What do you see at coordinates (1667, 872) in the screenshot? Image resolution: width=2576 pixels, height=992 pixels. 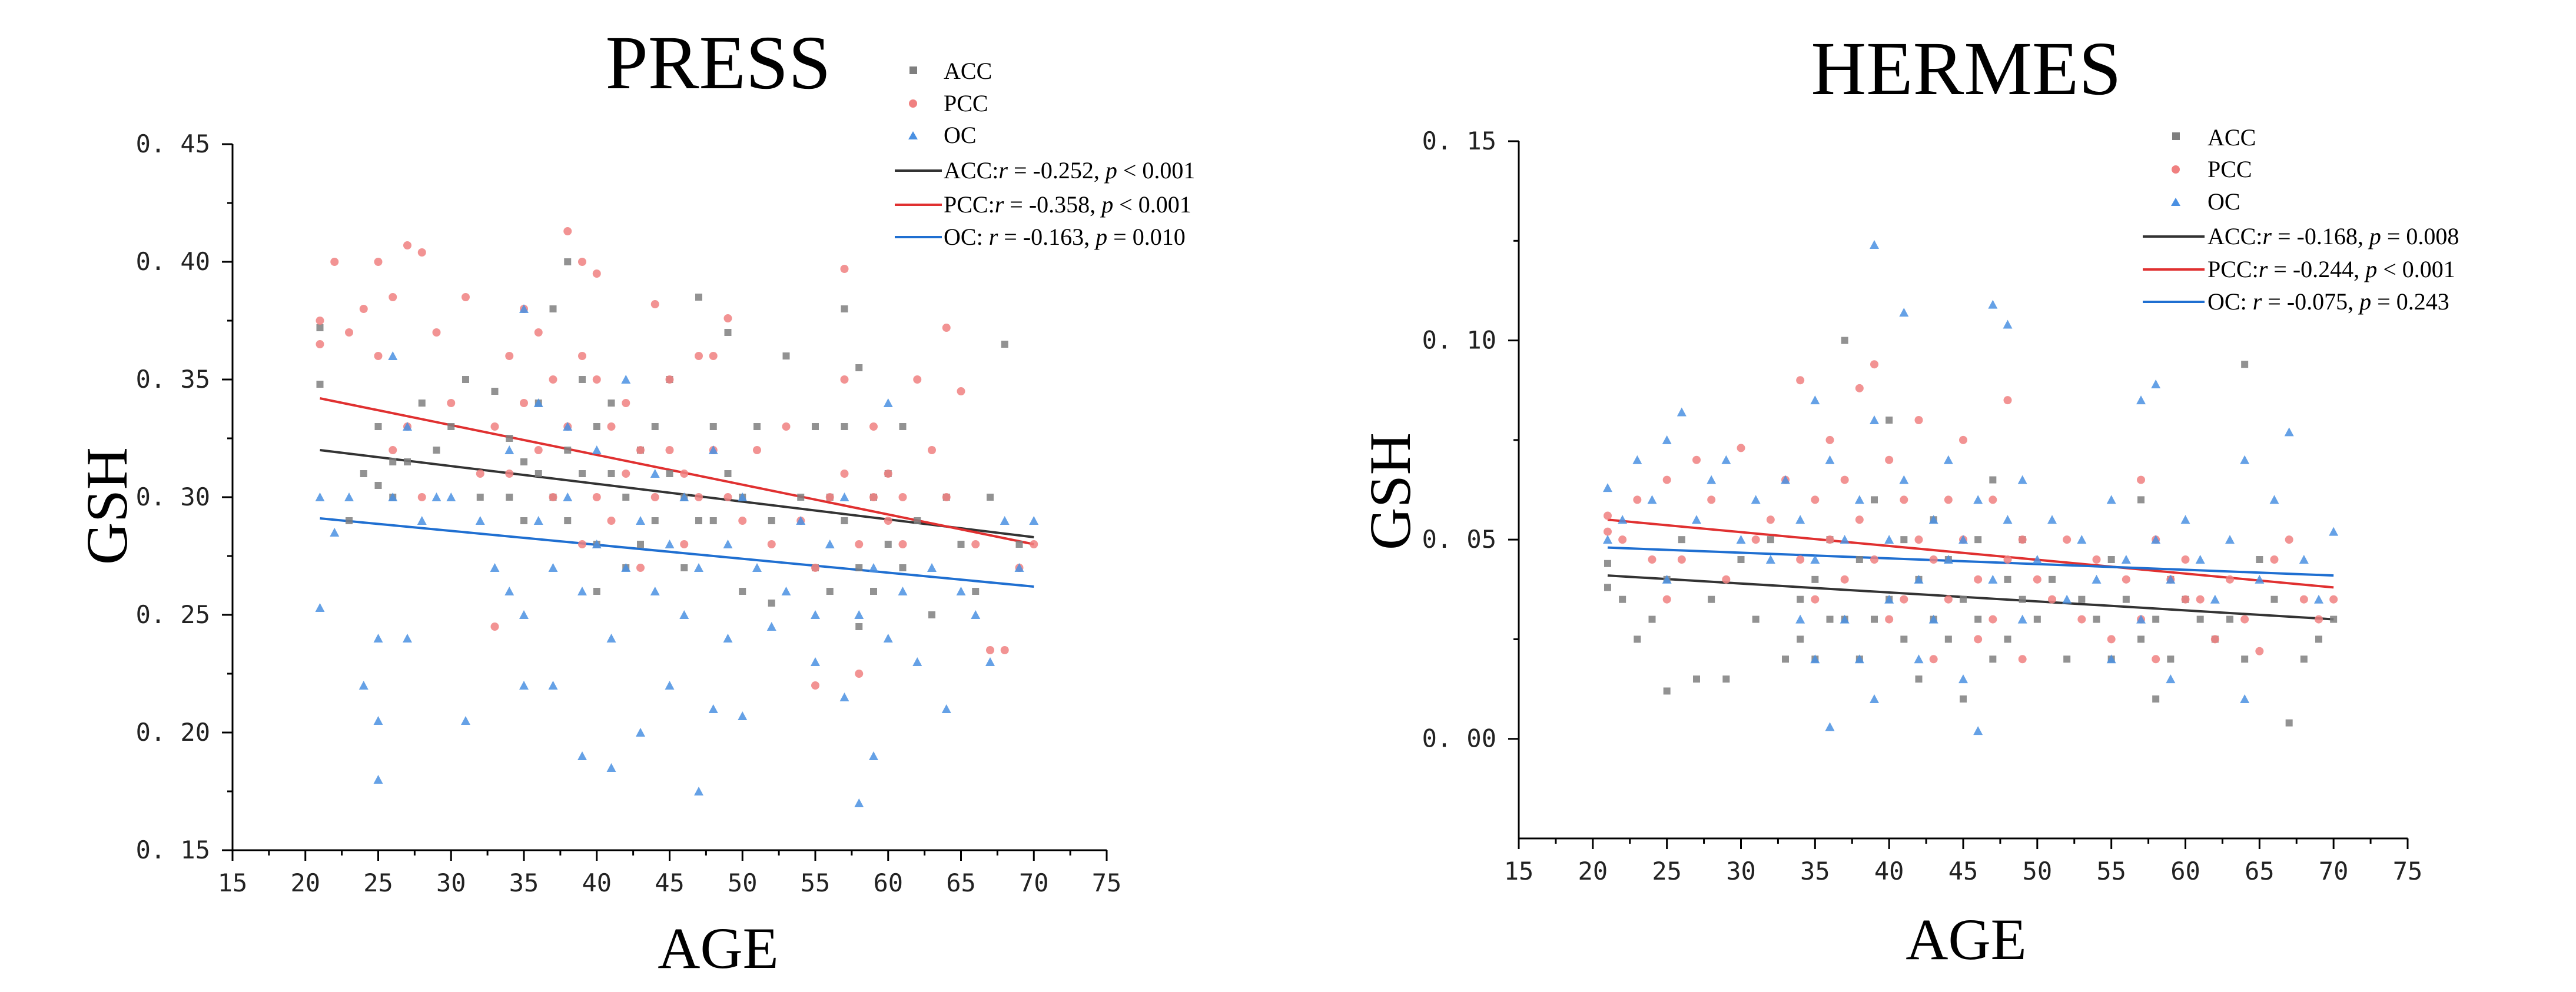 I see `hermes-x-tick-label: 25` at bounding box center [1667, 872].